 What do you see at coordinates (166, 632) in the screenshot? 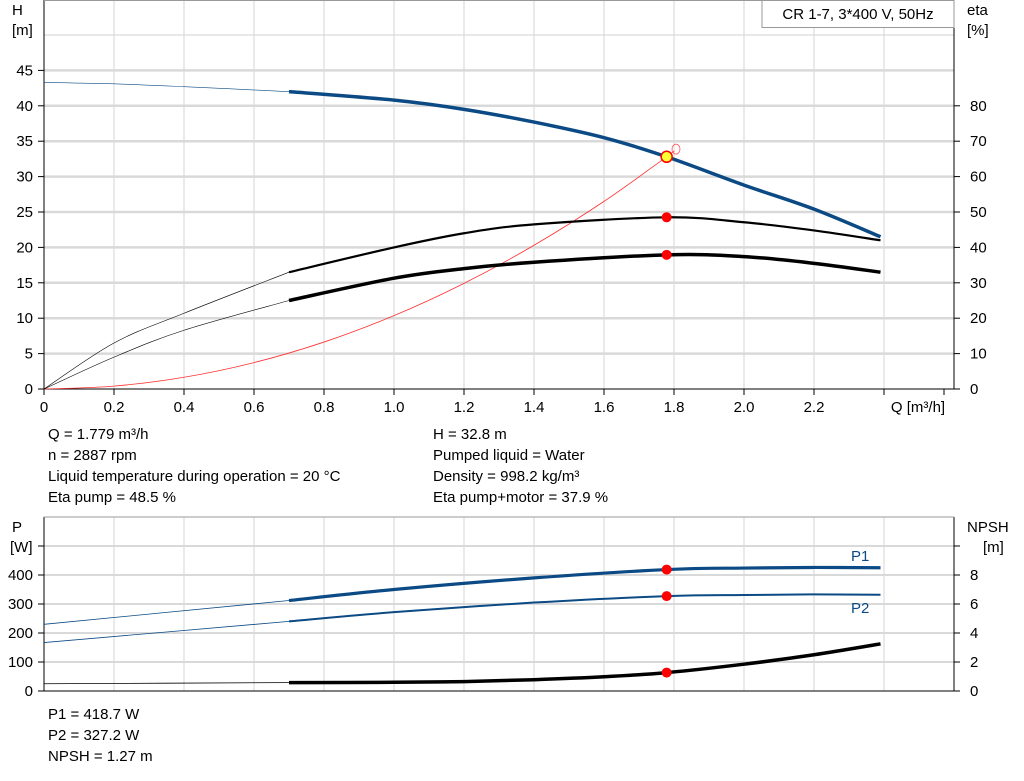
I see `p2-curve-thin` at bounding box center [166, 632].